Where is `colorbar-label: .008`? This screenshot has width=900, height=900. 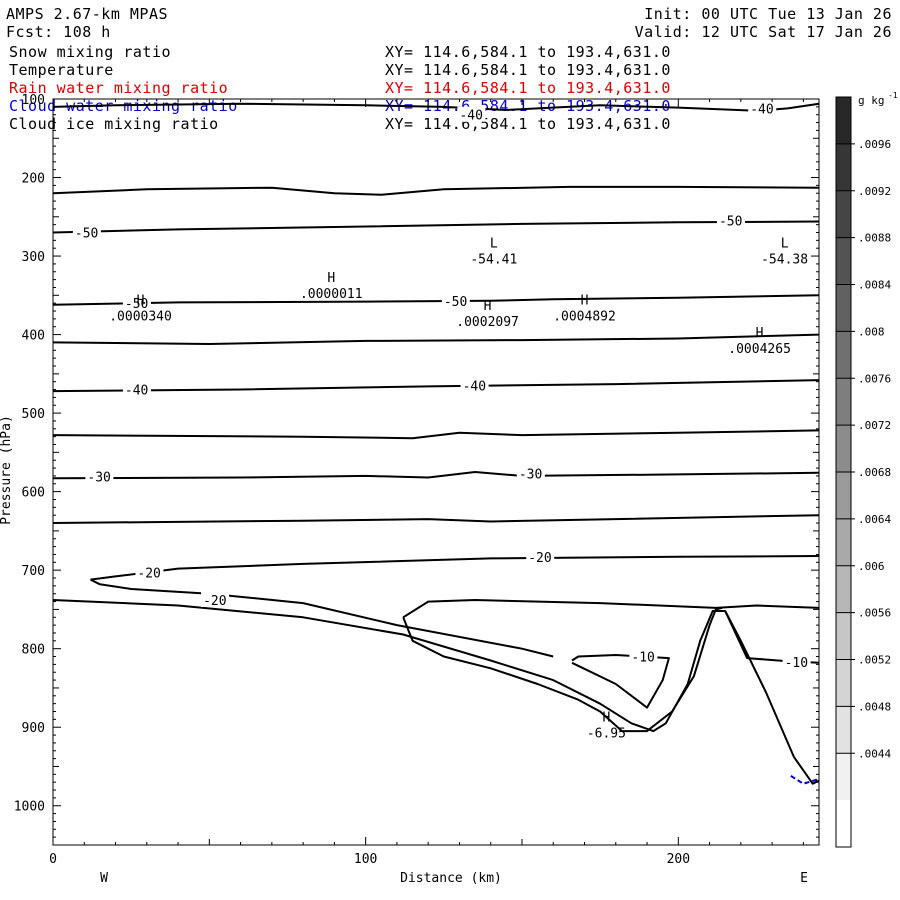
colorbar-label: .008 is located at coordinates (871, 331).